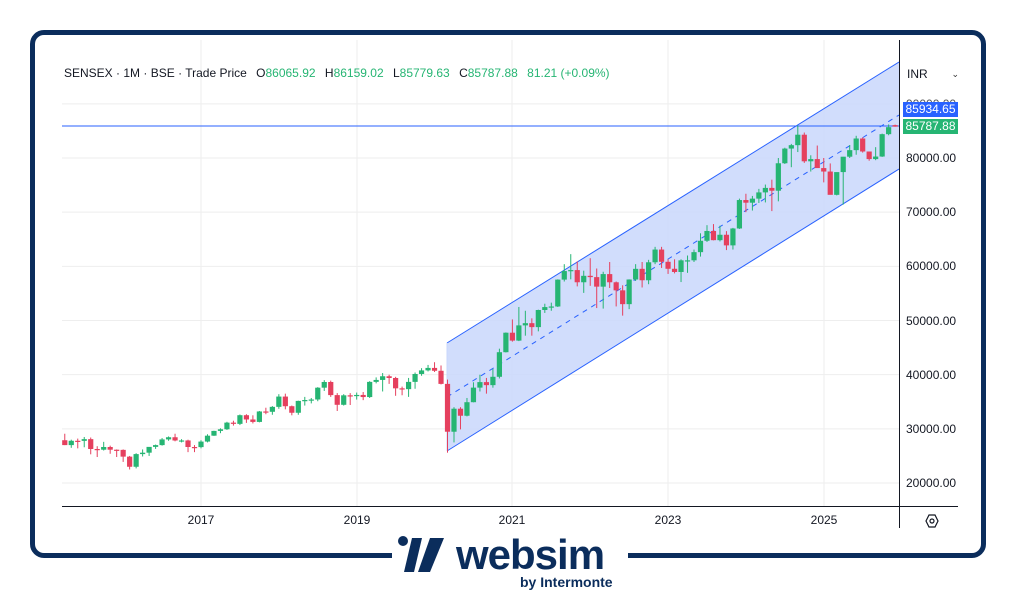  I want to click on legend-low-value: 85779.63, so click(424, 73).